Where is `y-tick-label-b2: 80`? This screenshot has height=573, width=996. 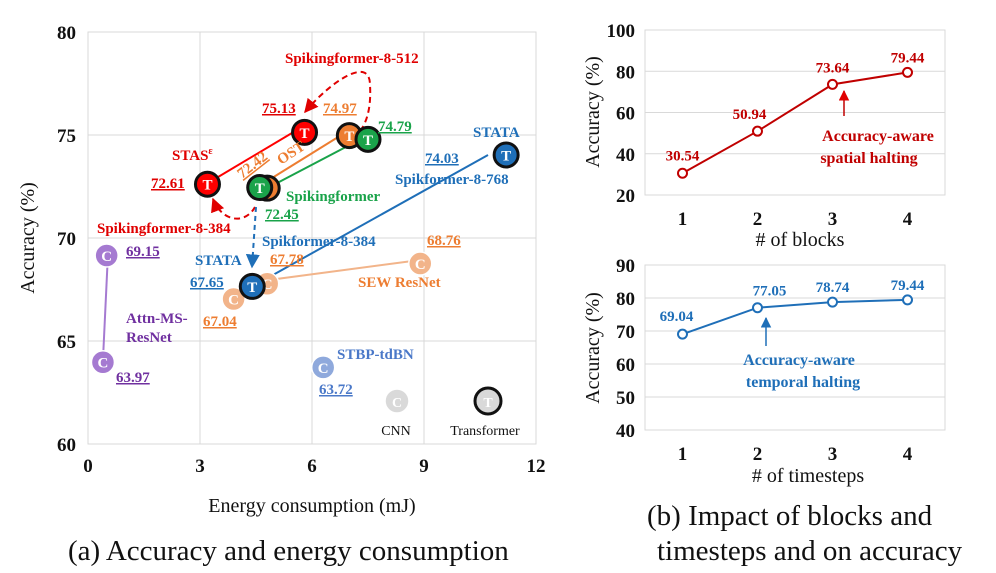
y-tick-label-b2: 80 is located at coordinates (625, 299).